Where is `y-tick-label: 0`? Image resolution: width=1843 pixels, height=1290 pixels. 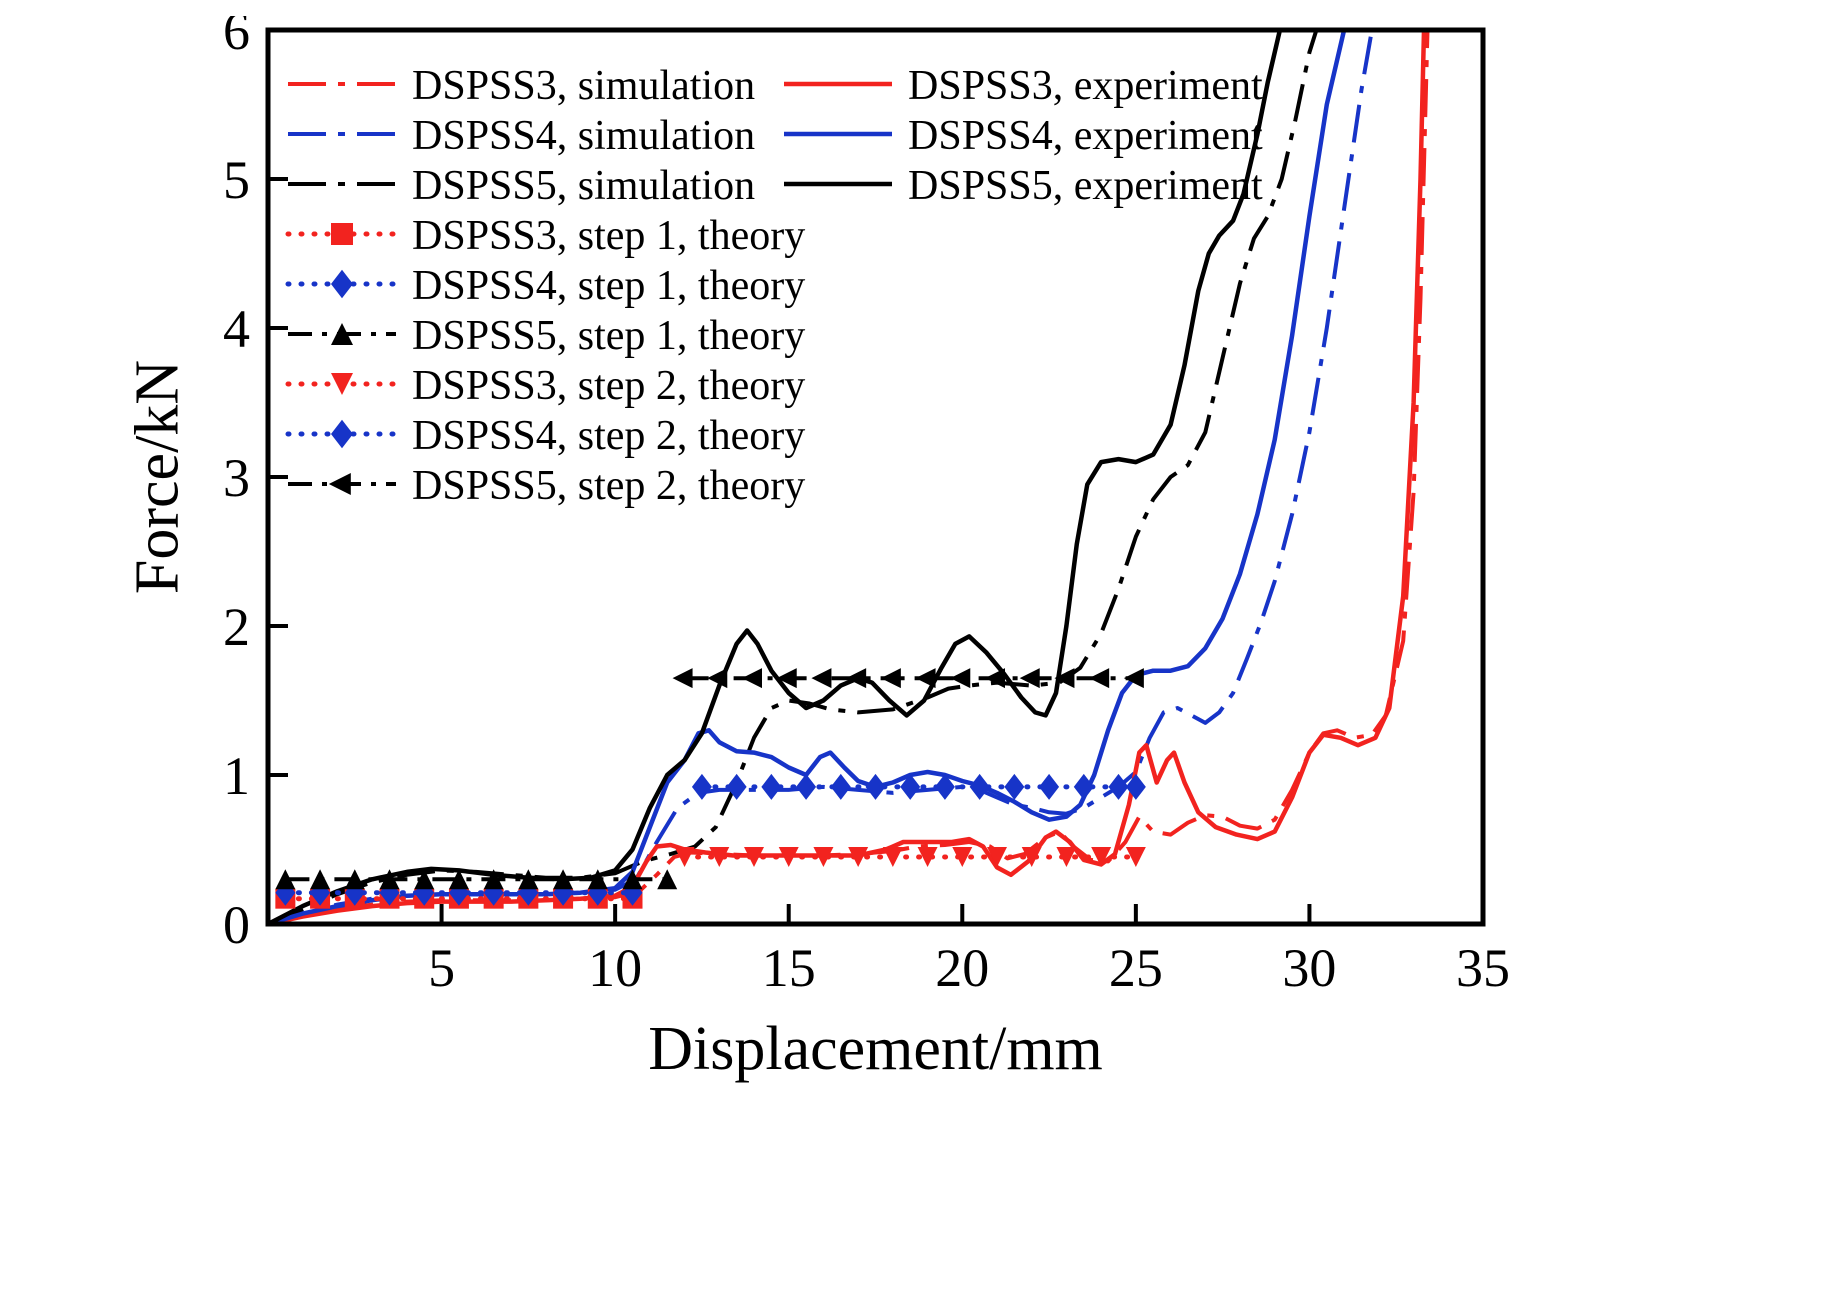
y-tick-label: 0 is located at coordinates (236, 925).